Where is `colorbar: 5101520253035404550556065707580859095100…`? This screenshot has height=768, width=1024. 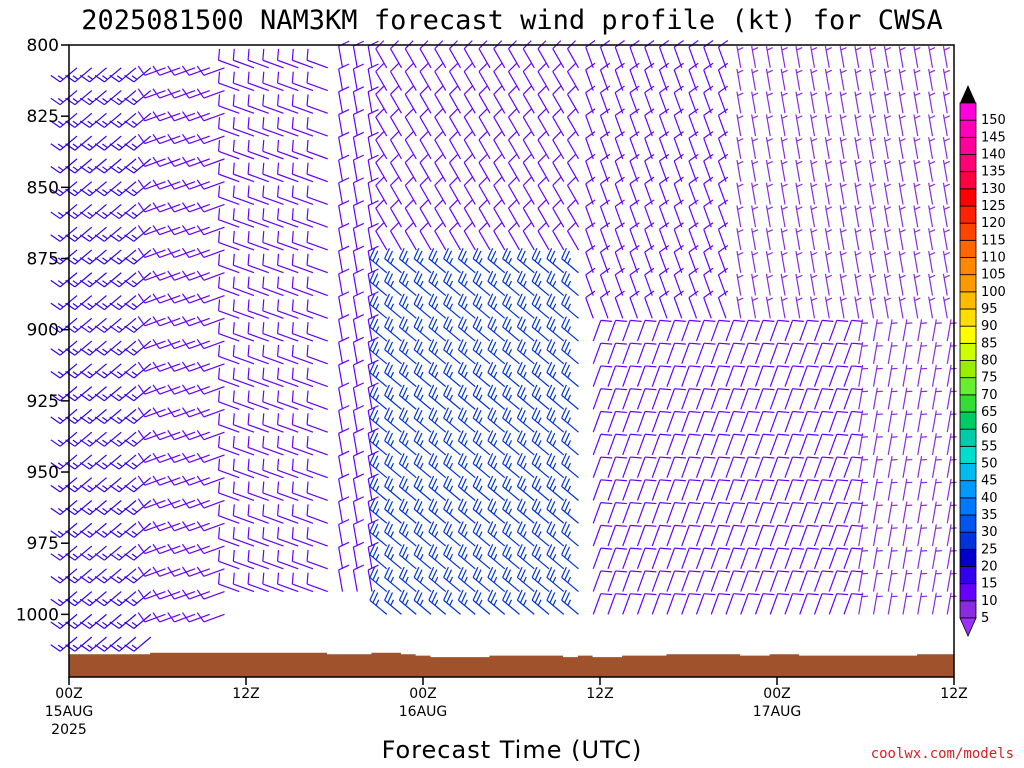
colorbar: 5101520253035404550556065707580859095100… is located at coordinates (982, 361).